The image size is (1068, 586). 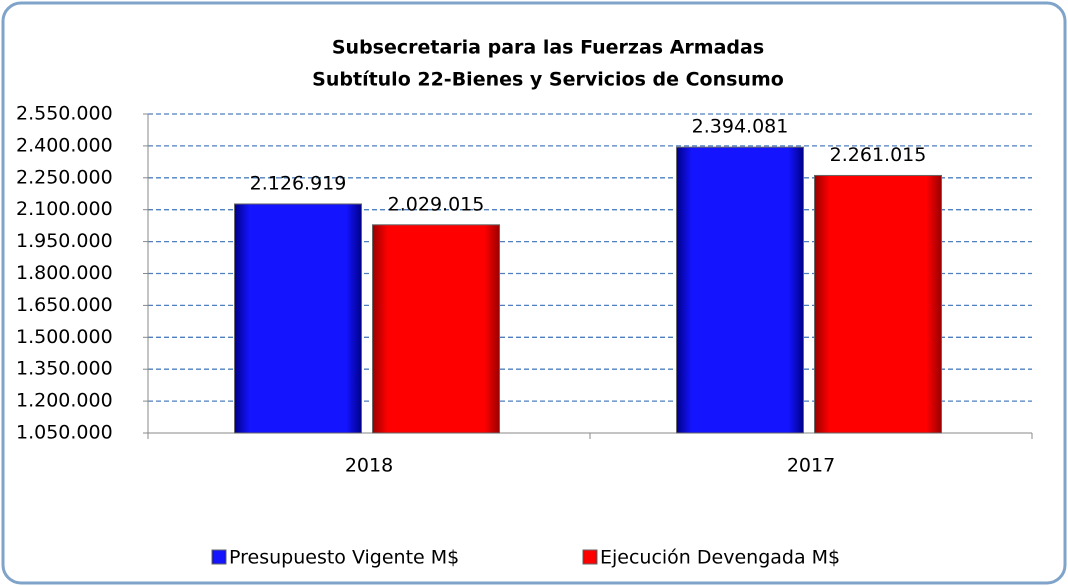 I want to click on y-tick-label: 2.100.000, so click(x=64, y=209).